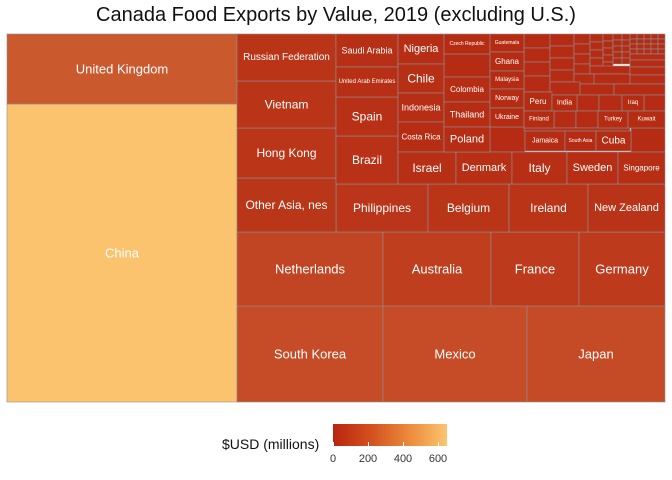 Image resolution: width=672 pixels, height=480 pixels. I want to click on treemap-tile-india: India, so click(564, 103).